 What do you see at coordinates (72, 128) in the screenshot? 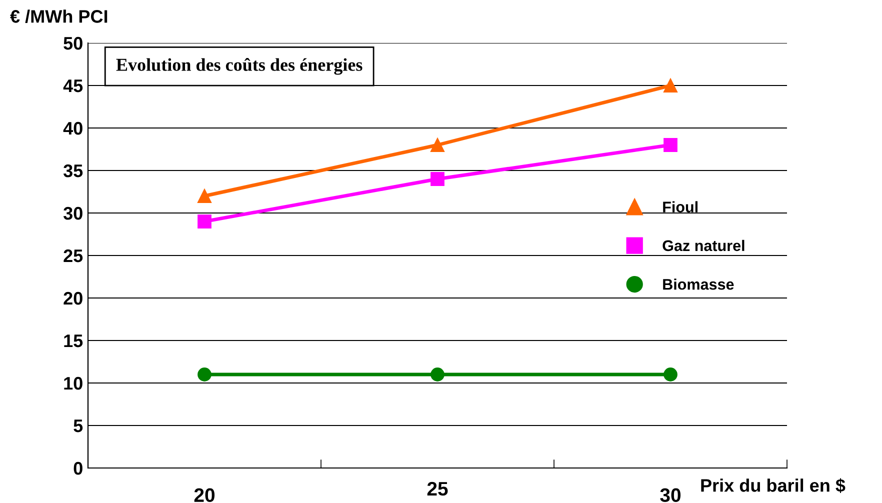
I see `y-tick-label: 40` at bounding box center [72, 128].